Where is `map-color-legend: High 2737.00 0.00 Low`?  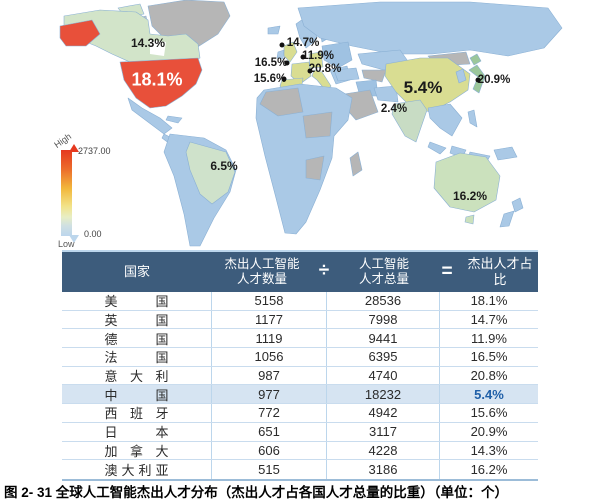 map-color-legend: High 2737.00 0.00 Low is located at coordinates (85, 190).